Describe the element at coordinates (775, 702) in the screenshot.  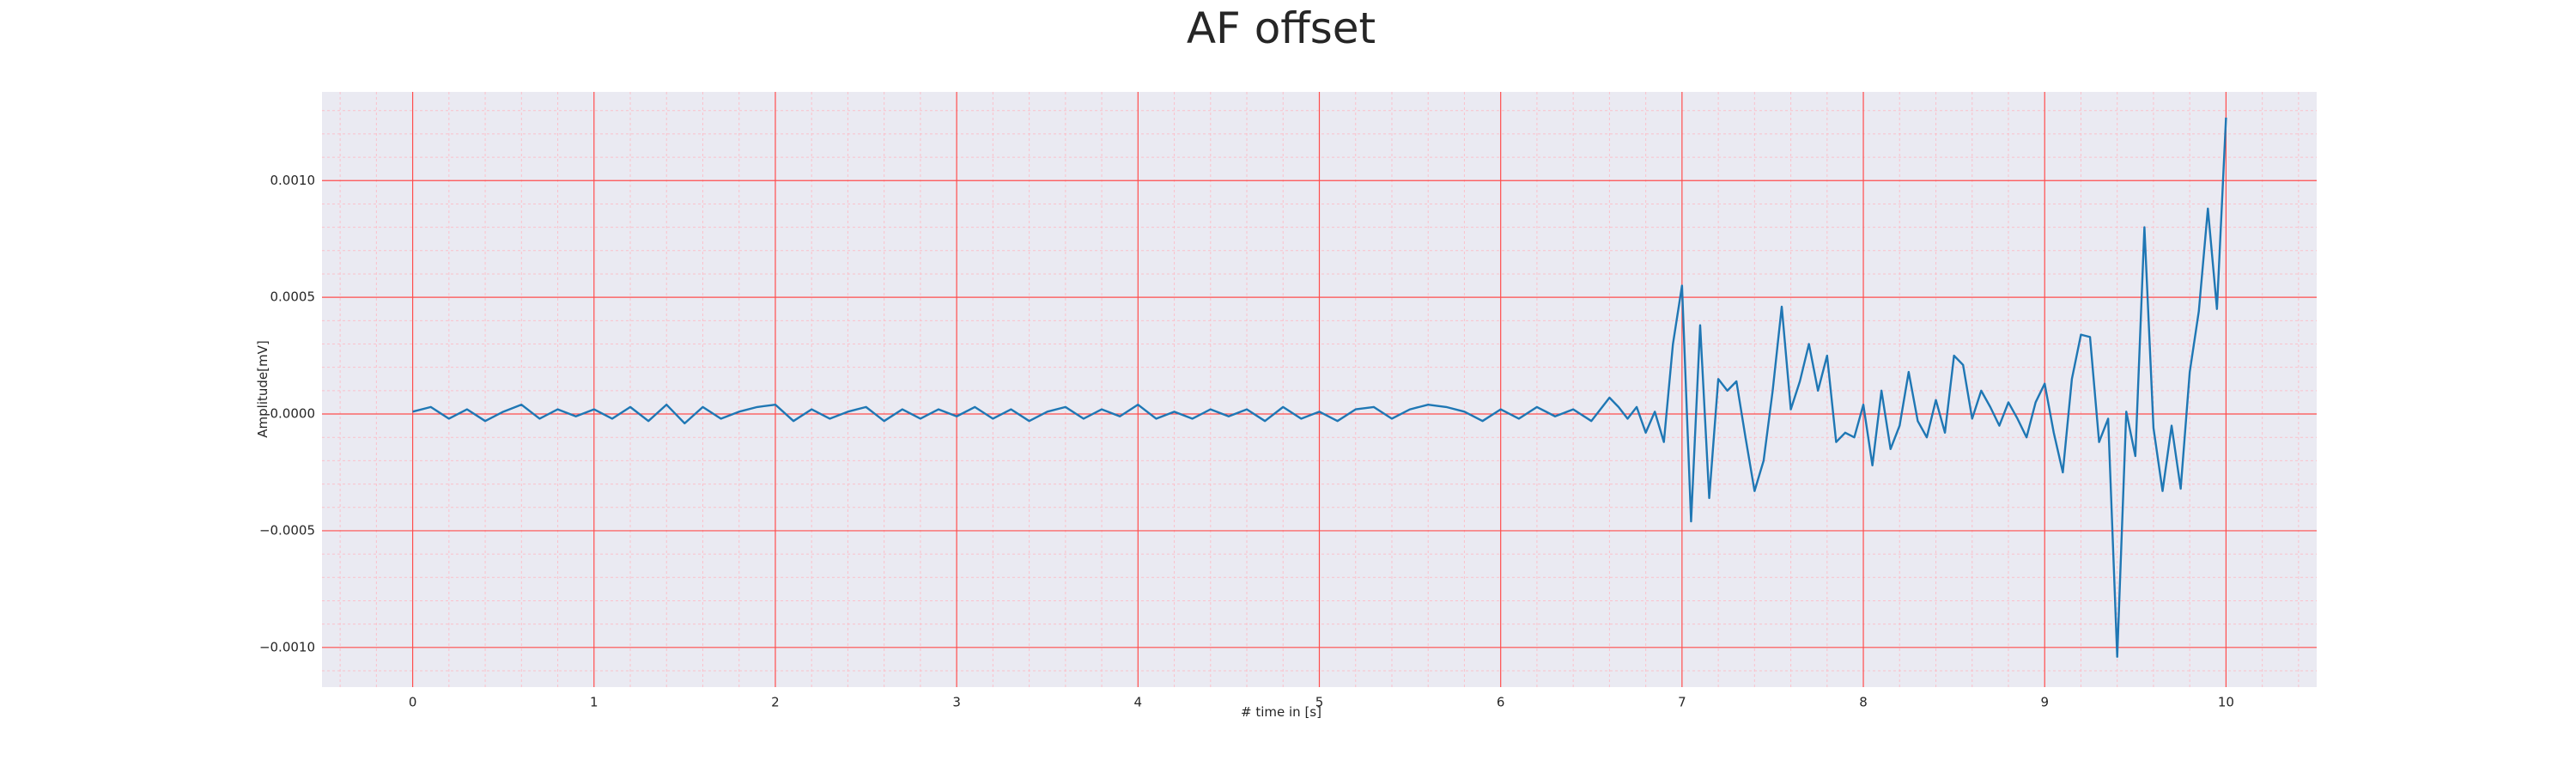
I see `x-tick-label: 2` at that location.